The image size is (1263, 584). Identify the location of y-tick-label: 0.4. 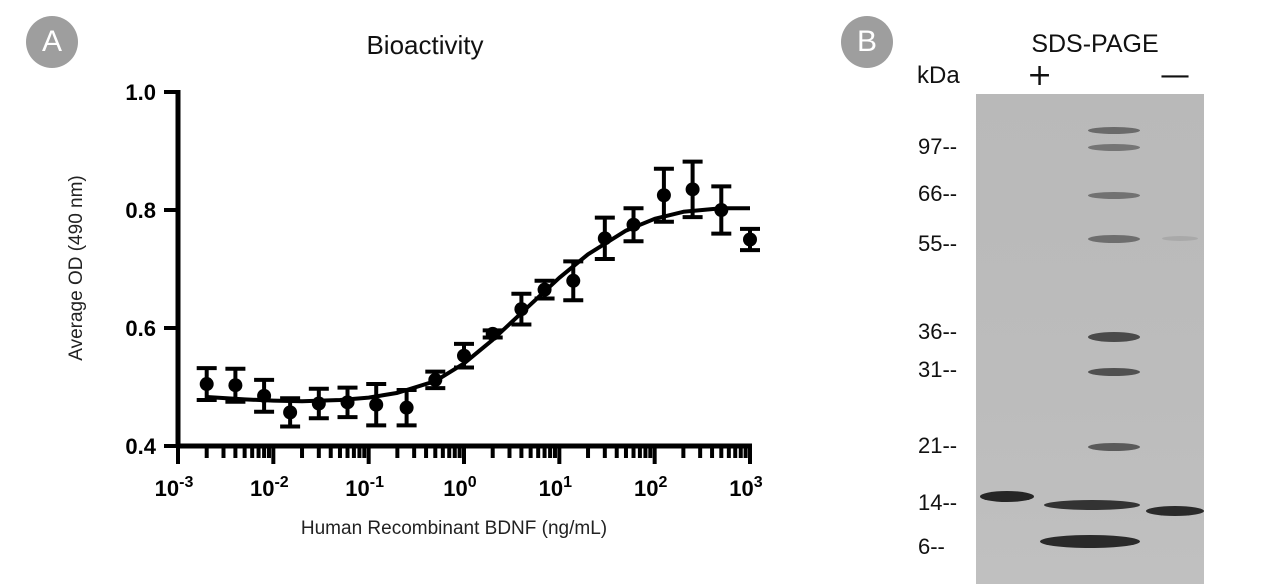
(140, 446).